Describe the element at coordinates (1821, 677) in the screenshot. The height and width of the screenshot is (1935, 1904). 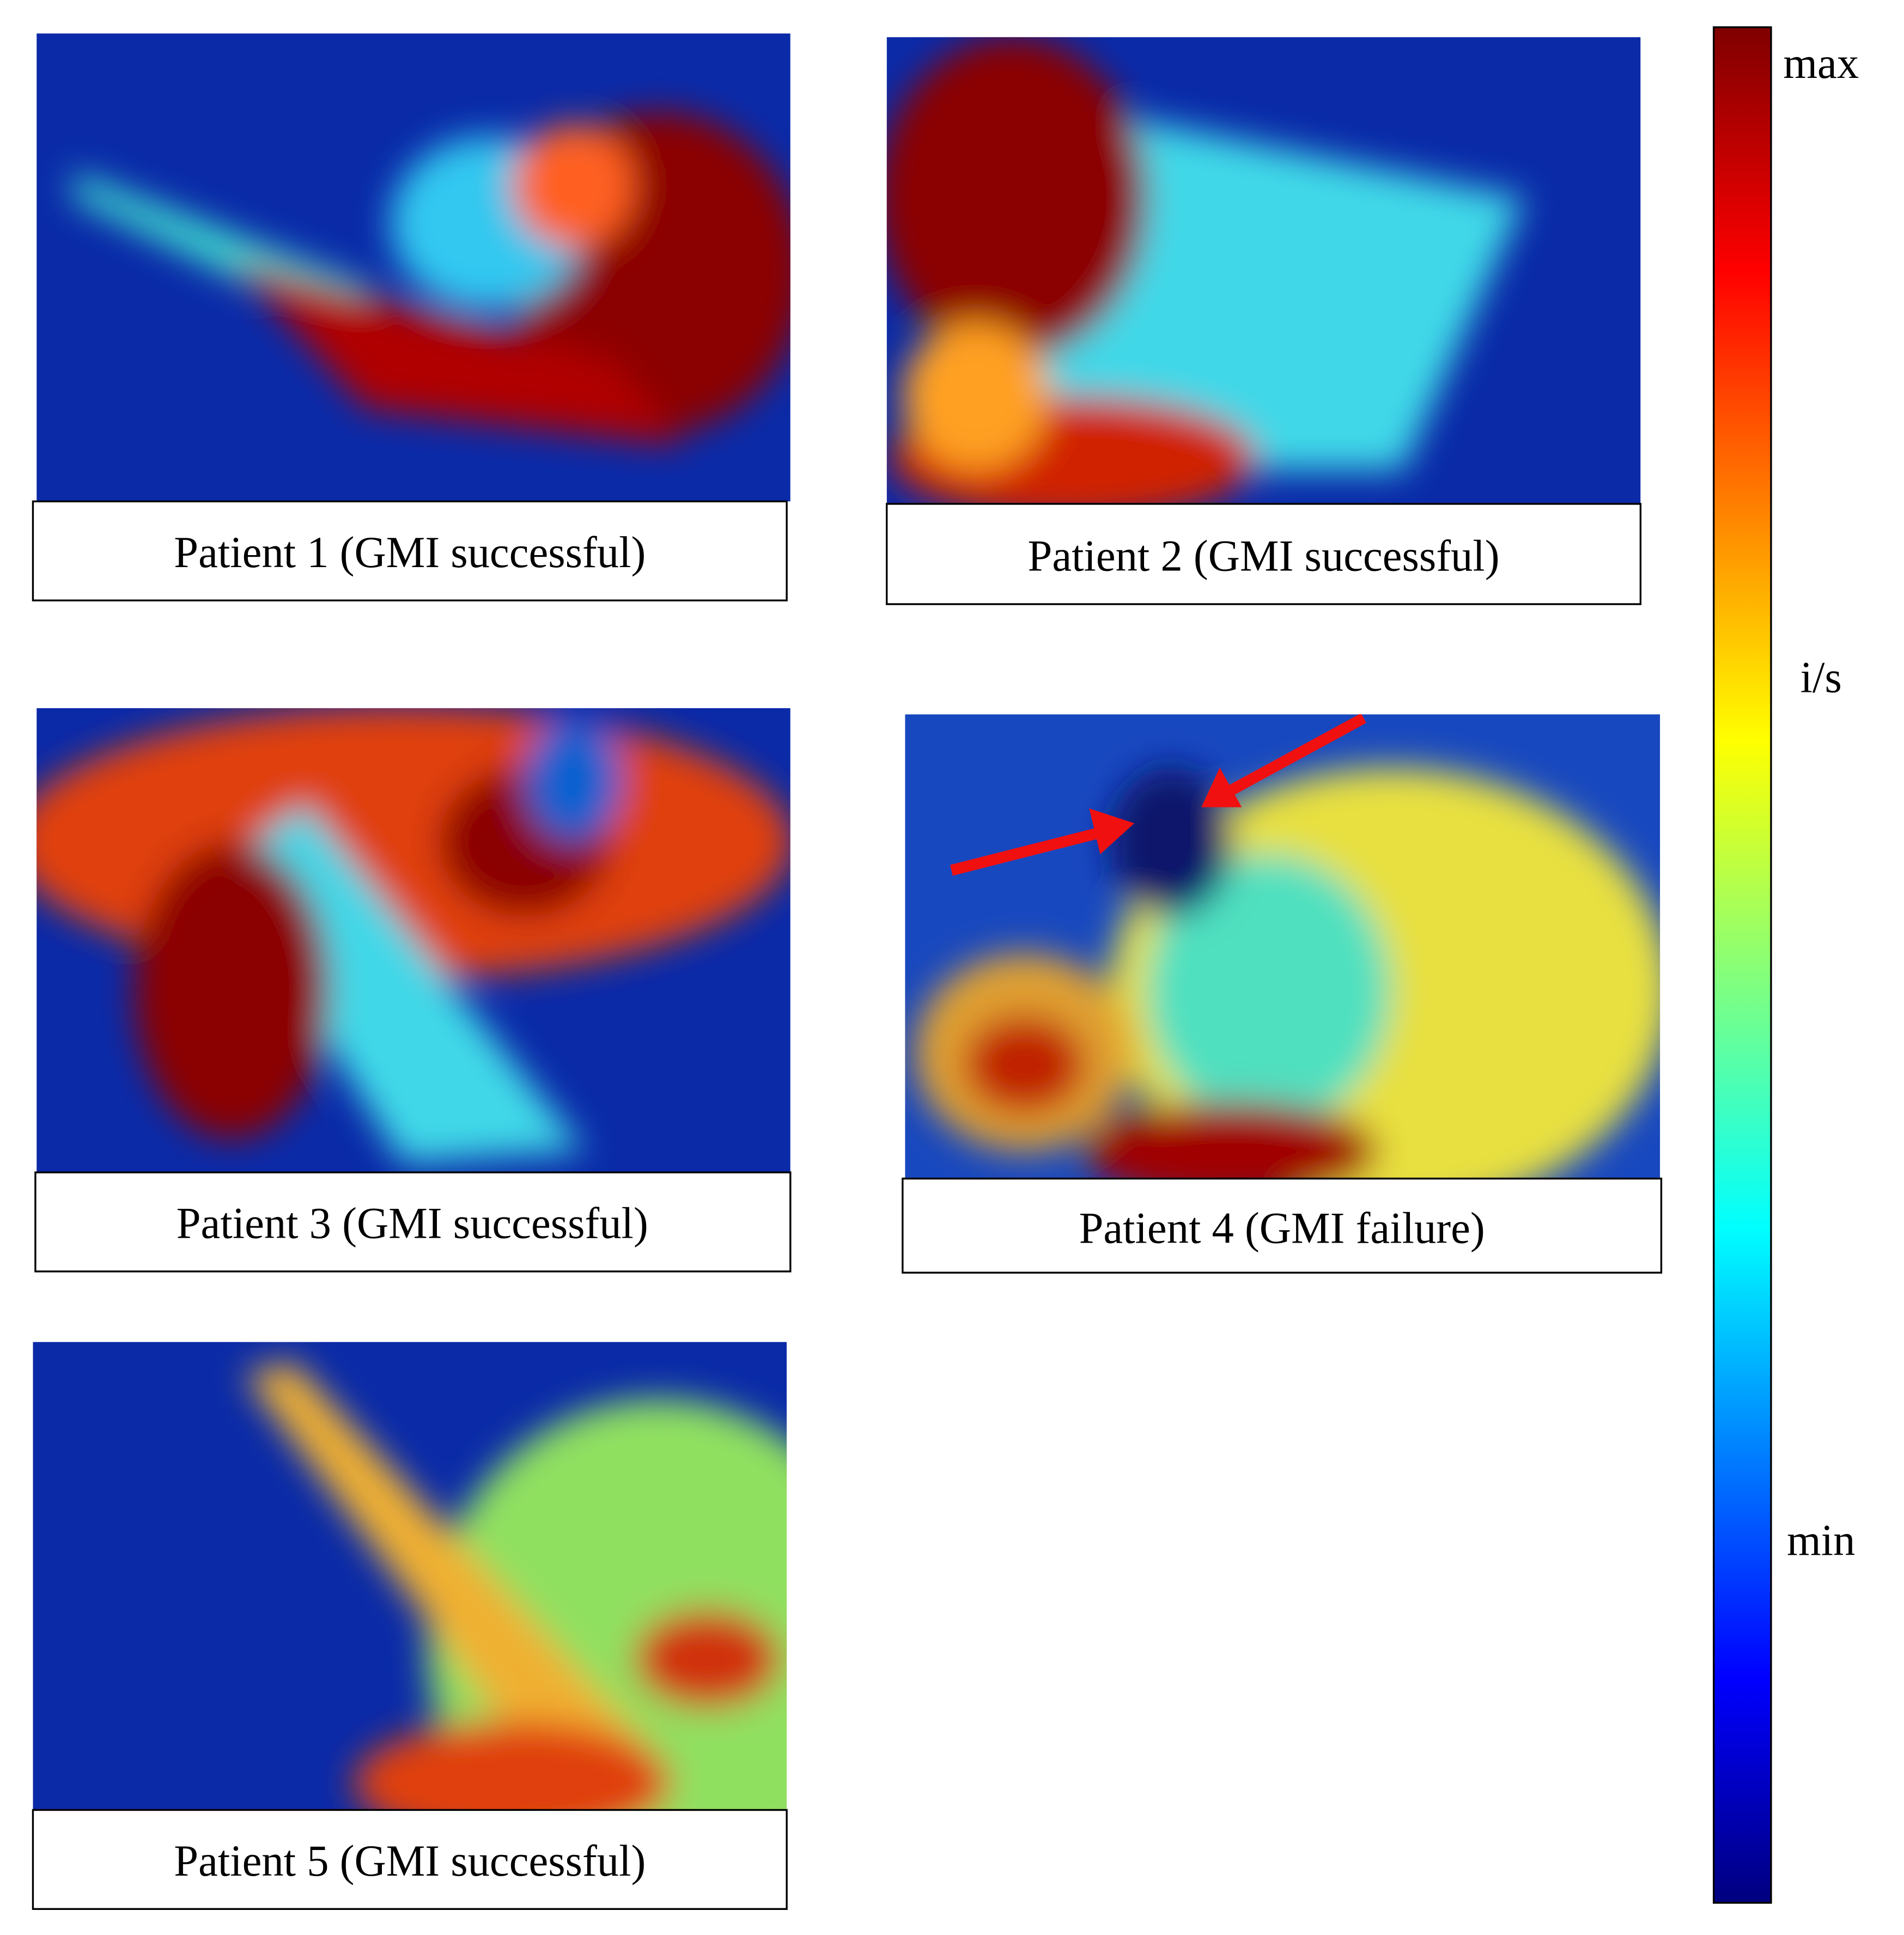
I see `colorbar-unit: i/s` at that location.